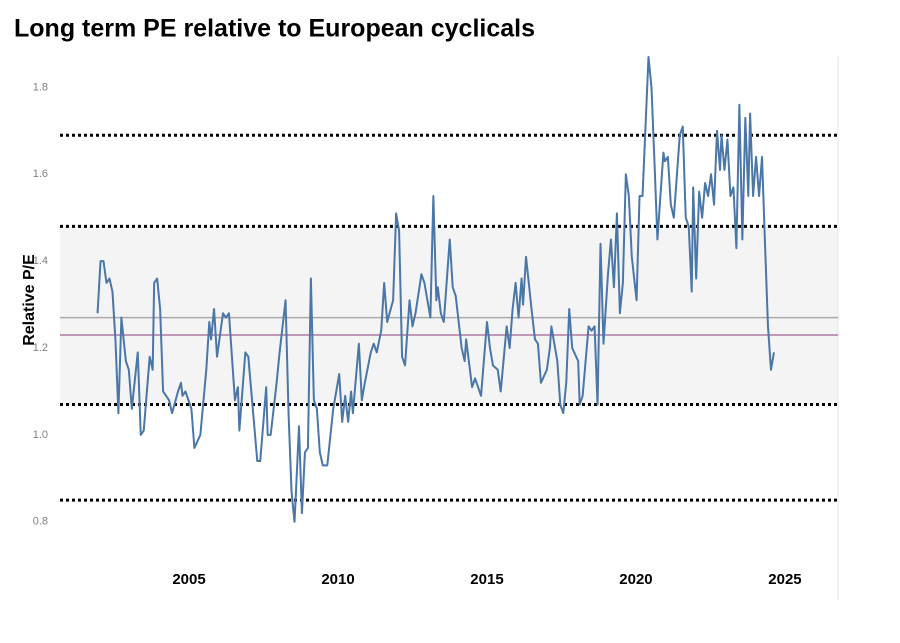  What do you see at coordinates (40, 348) in the screenshot?
I see `y-tick-label: 1.2` at bounding box center [40, 348].